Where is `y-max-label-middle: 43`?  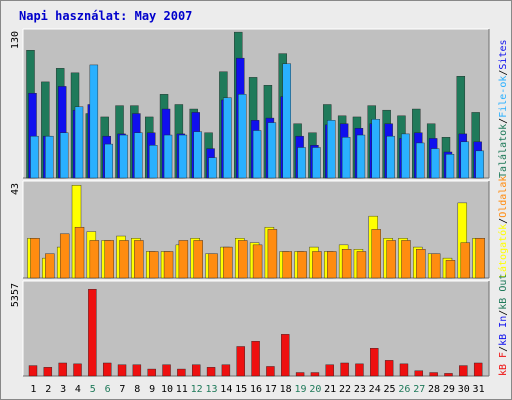
y-max-label-middle: 43 is located at coordinates (15, 189).